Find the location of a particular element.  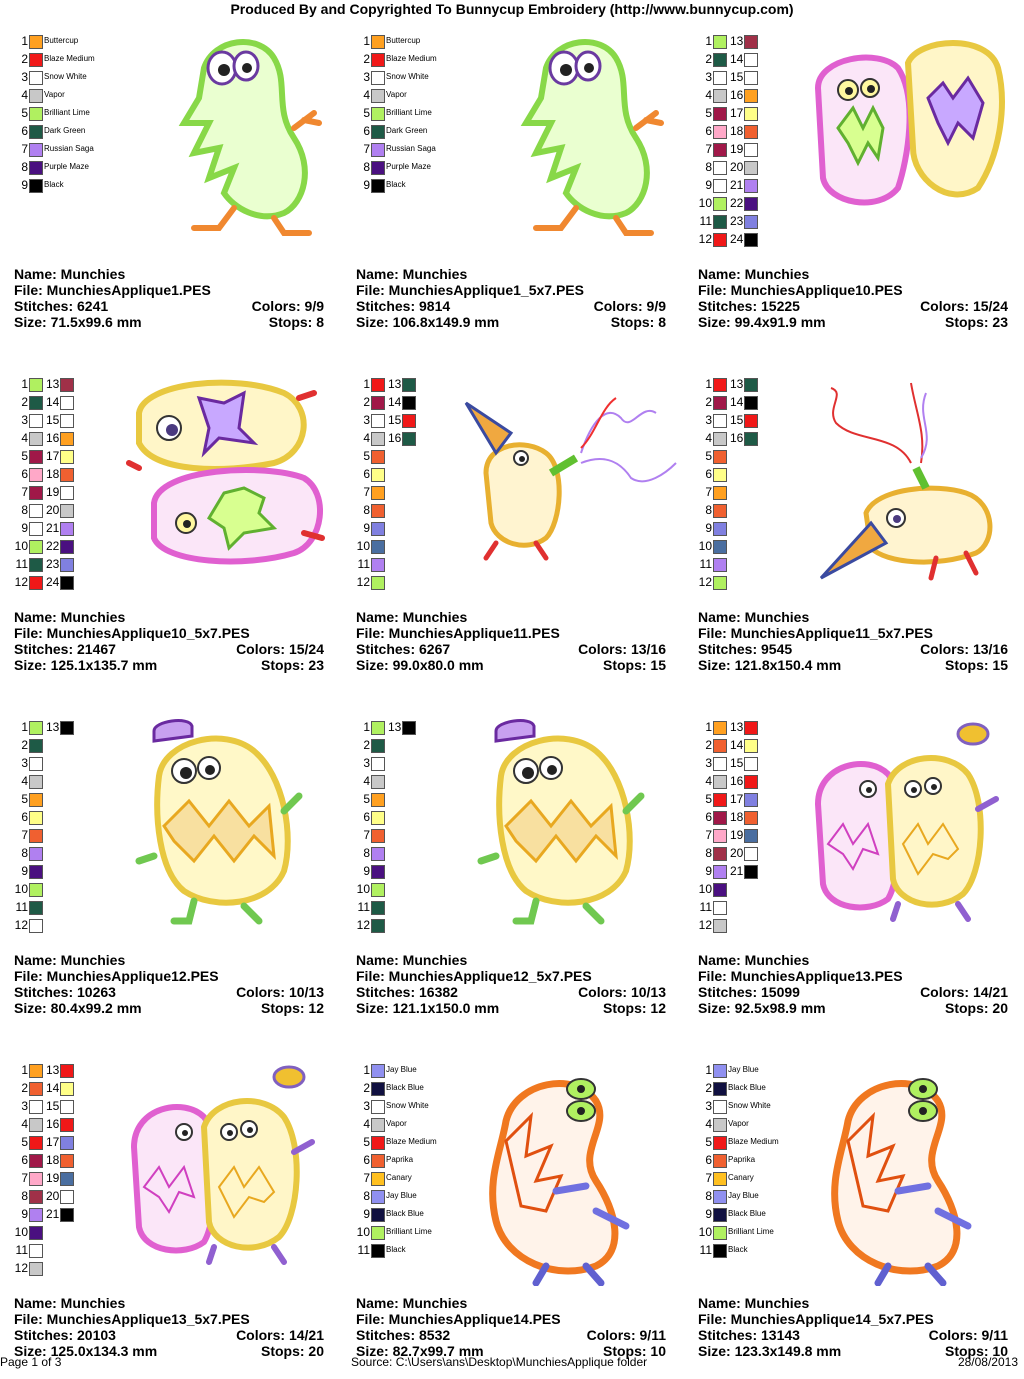

design-stitches: Stitches: 15099 is located at coordinates (749, 992).